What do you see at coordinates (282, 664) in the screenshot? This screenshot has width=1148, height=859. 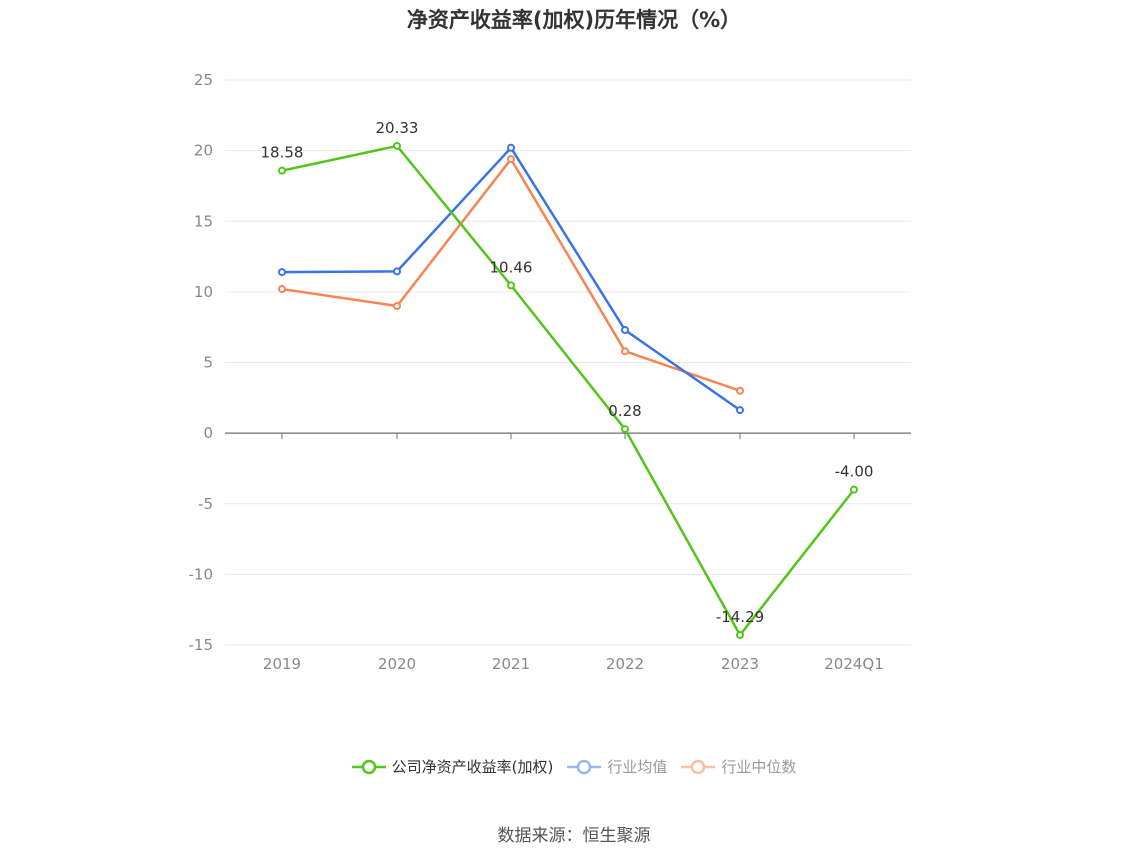 I see `x-tick-label: 2019` at bounding box center [282, 664].